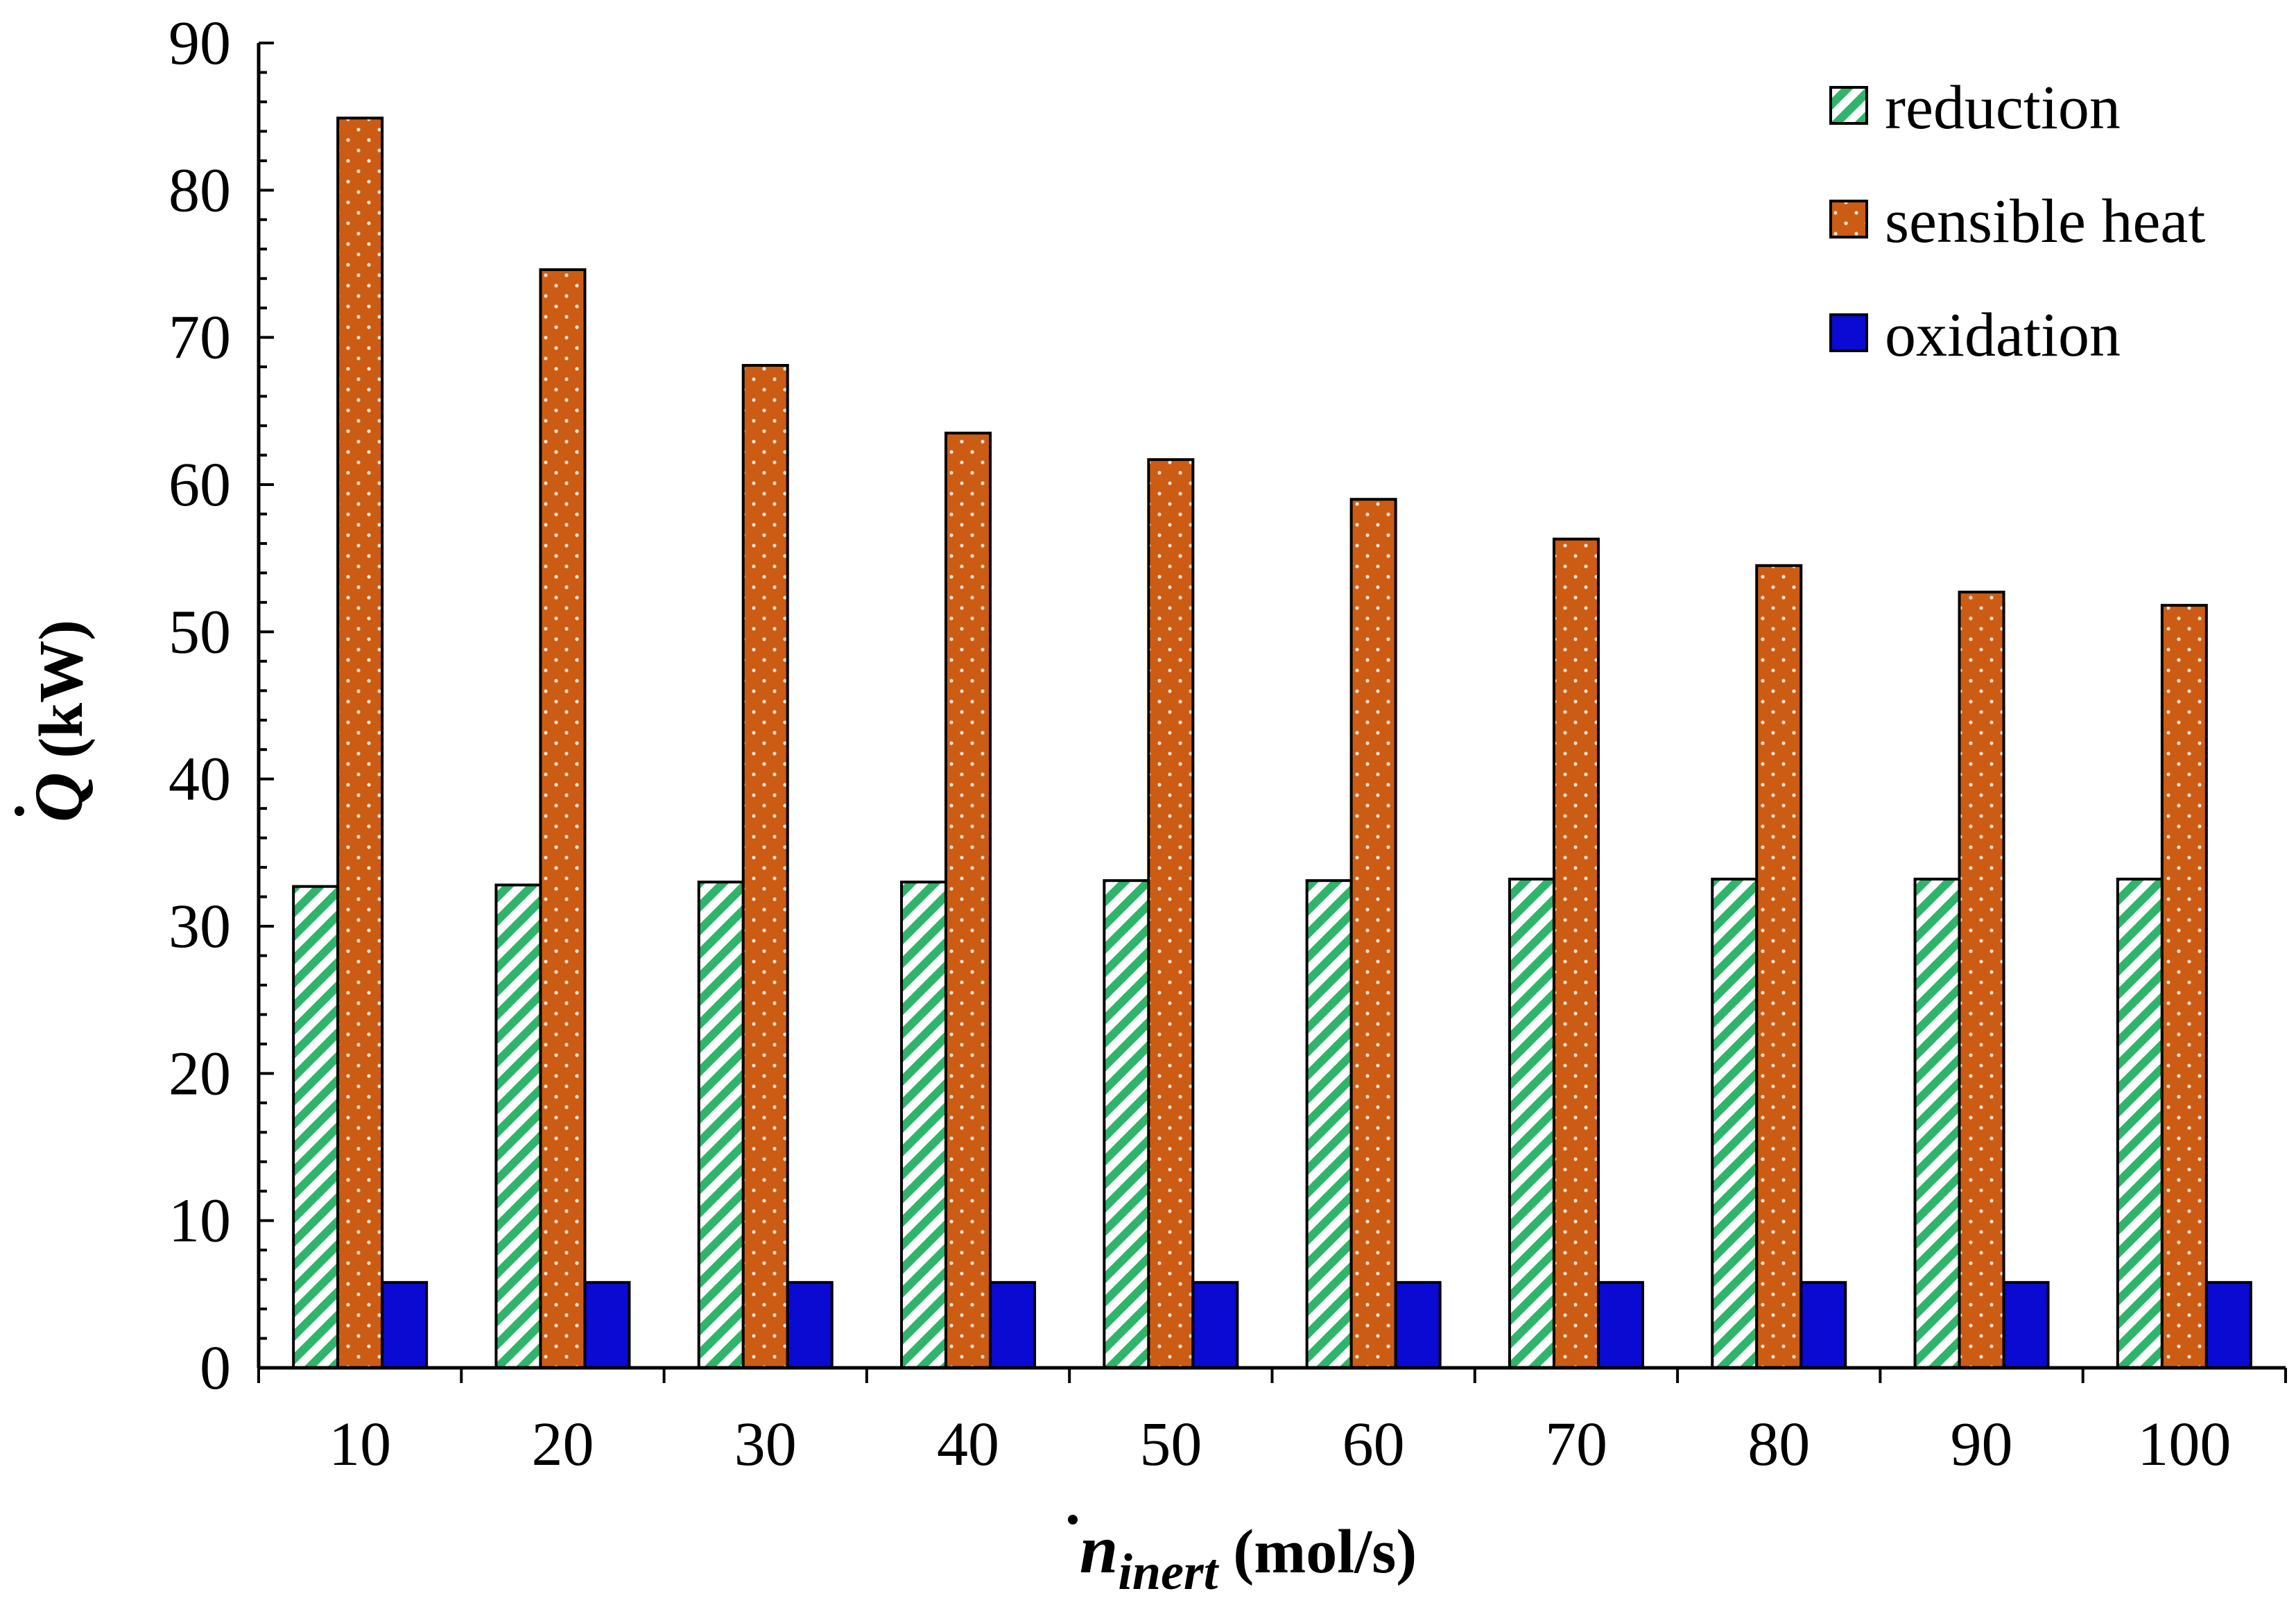 The width and height of the screenshot is (2296, 1607). Describe the element at coordinates (200, 43) in the screenshot. I see `y-tick-label: 90` at that location.